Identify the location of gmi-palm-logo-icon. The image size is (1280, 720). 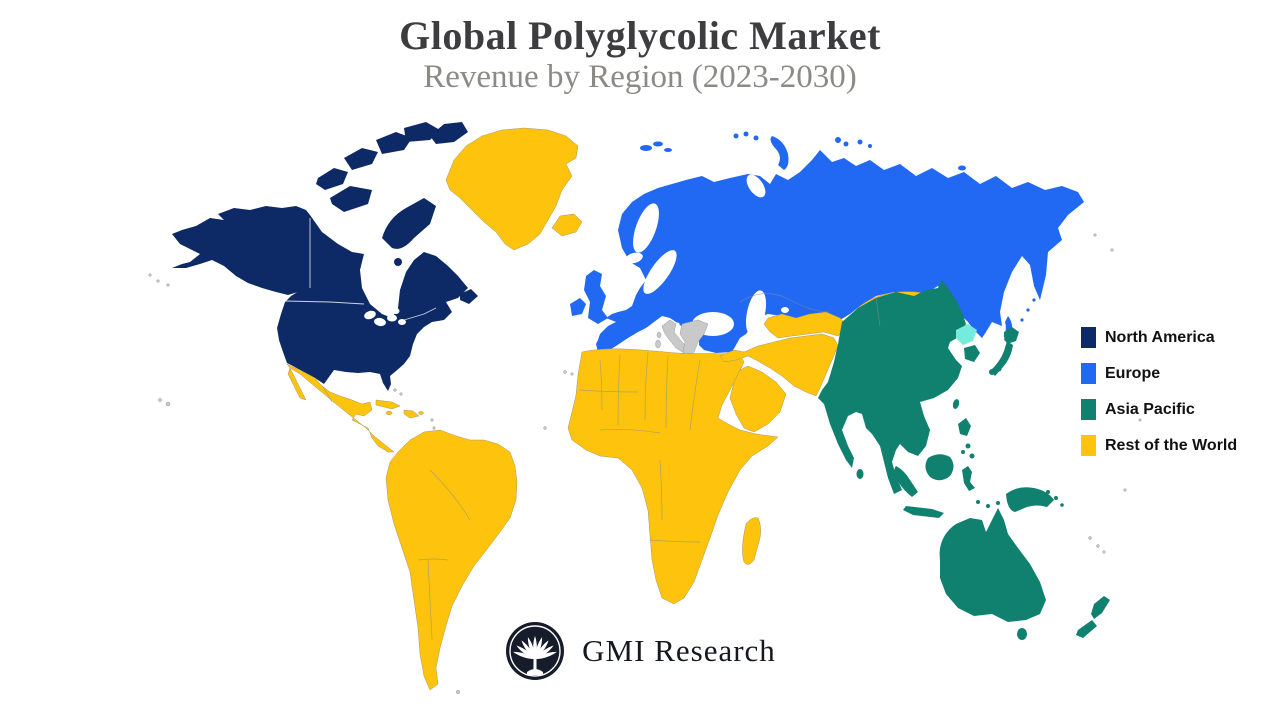
(535, 651).